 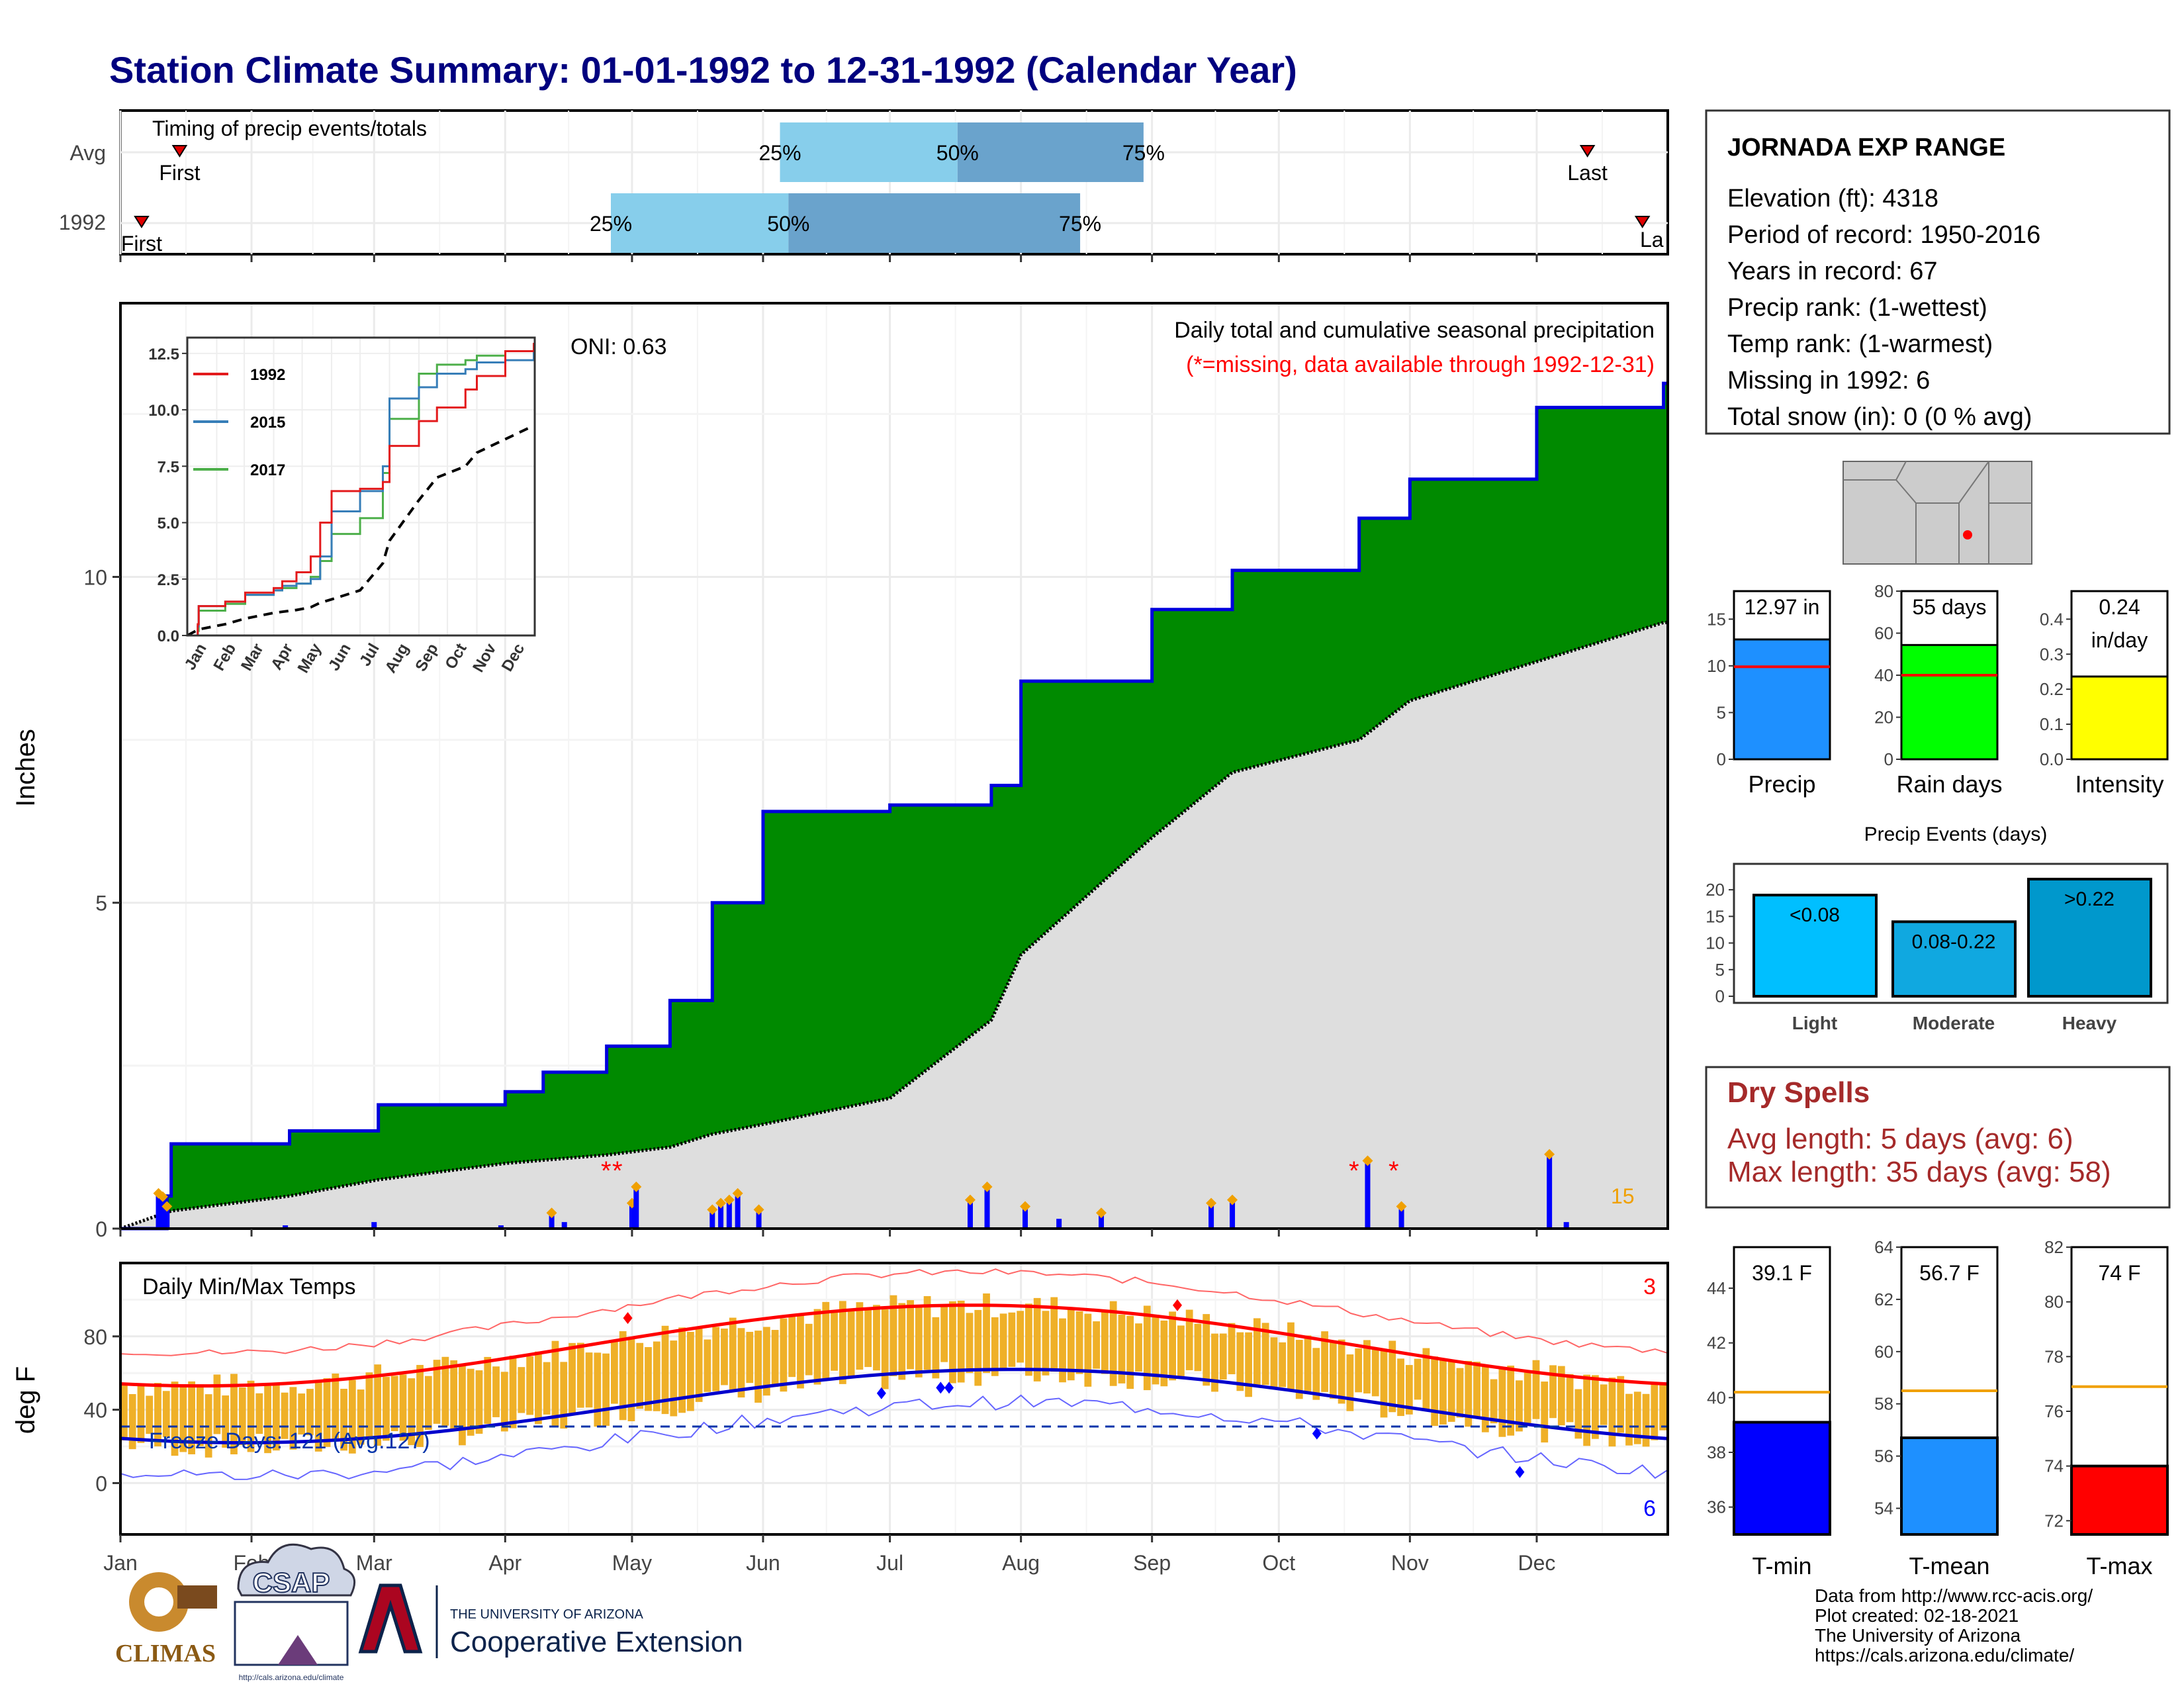 What do you see at coordinates (1715, 916) in the screenshot?
I see `events-y-tick: 15` at bounding box center [1715, 916].